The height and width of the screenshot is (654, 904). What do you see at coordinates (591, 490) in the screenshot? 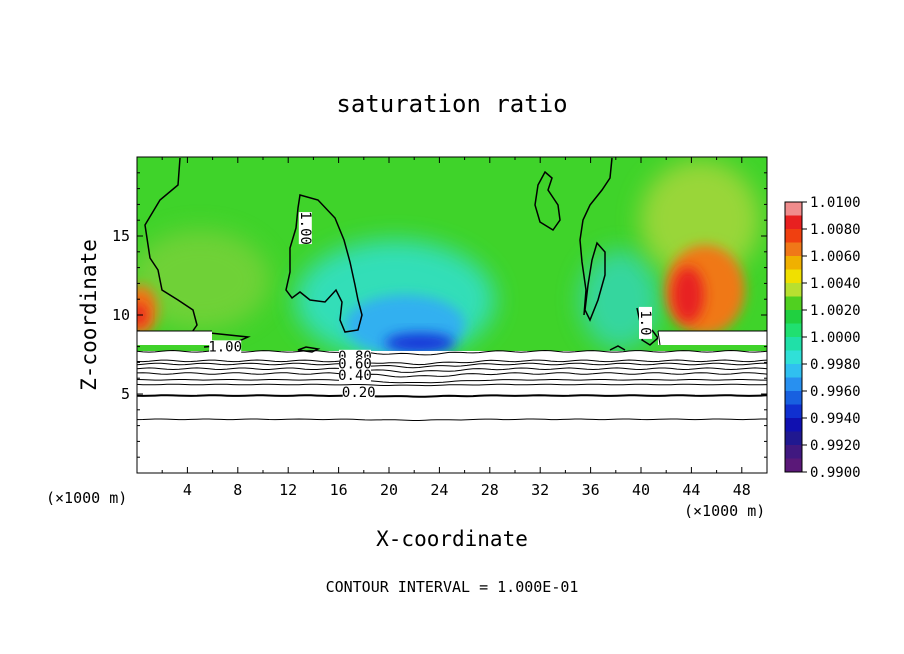
I see `x-tick-label: 36` at bounding box center [591, 490].